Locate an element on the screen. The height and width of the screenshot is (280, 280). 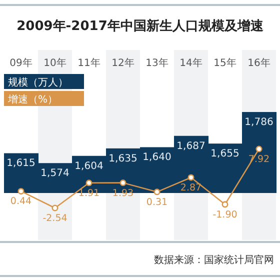
source-note: 数据来源：国家统计局官网 is located at coordinates (214, 260).